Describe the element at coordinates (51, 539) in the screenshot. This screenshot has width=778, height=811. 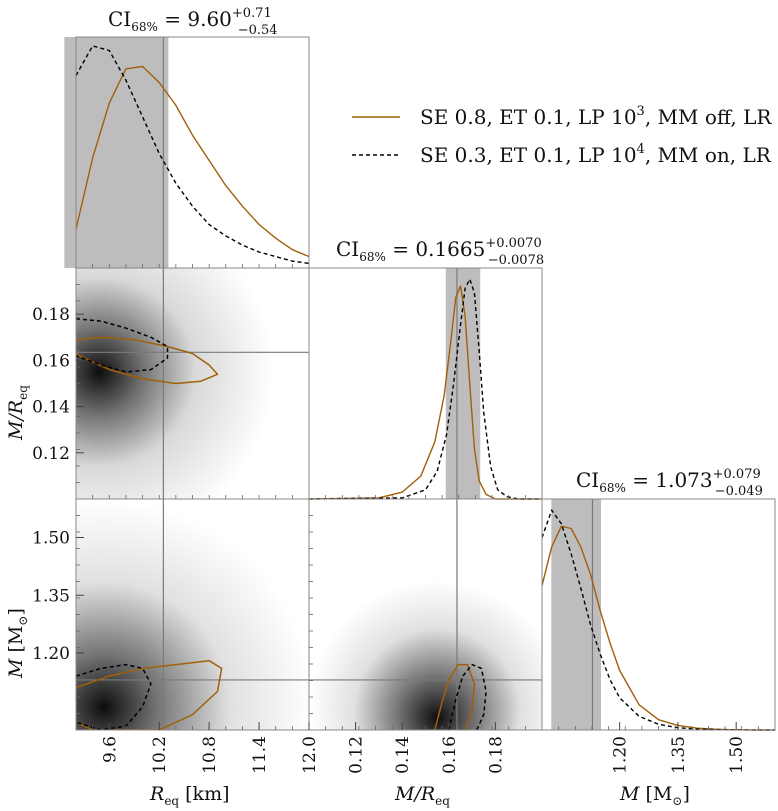
I see `y-tick-label-mass: 1.50` at that location.